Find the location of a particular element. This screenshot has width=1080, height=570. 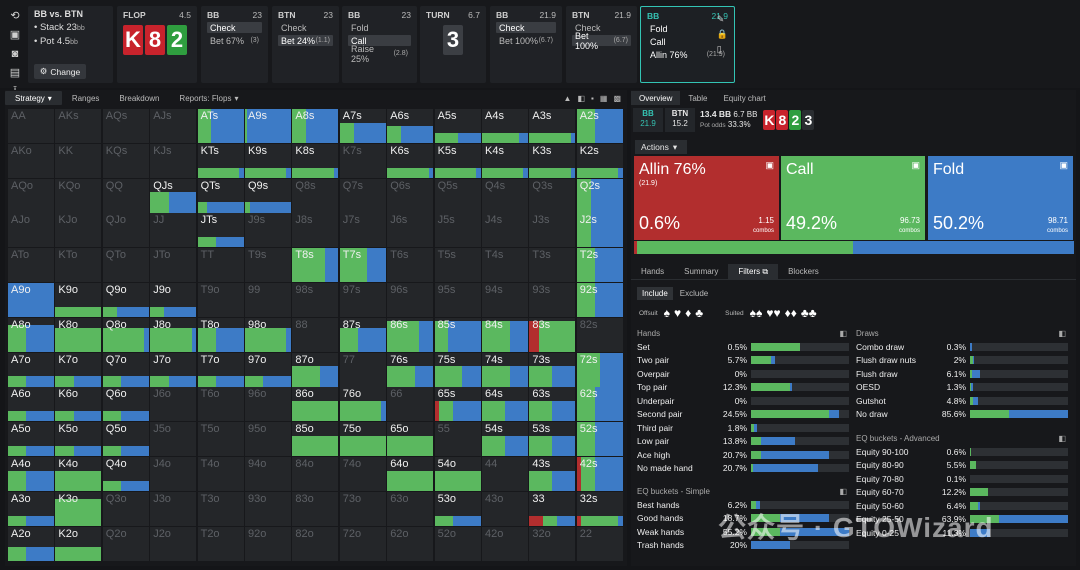

hand-cell: Q2s is located at coordinates (599, 195).